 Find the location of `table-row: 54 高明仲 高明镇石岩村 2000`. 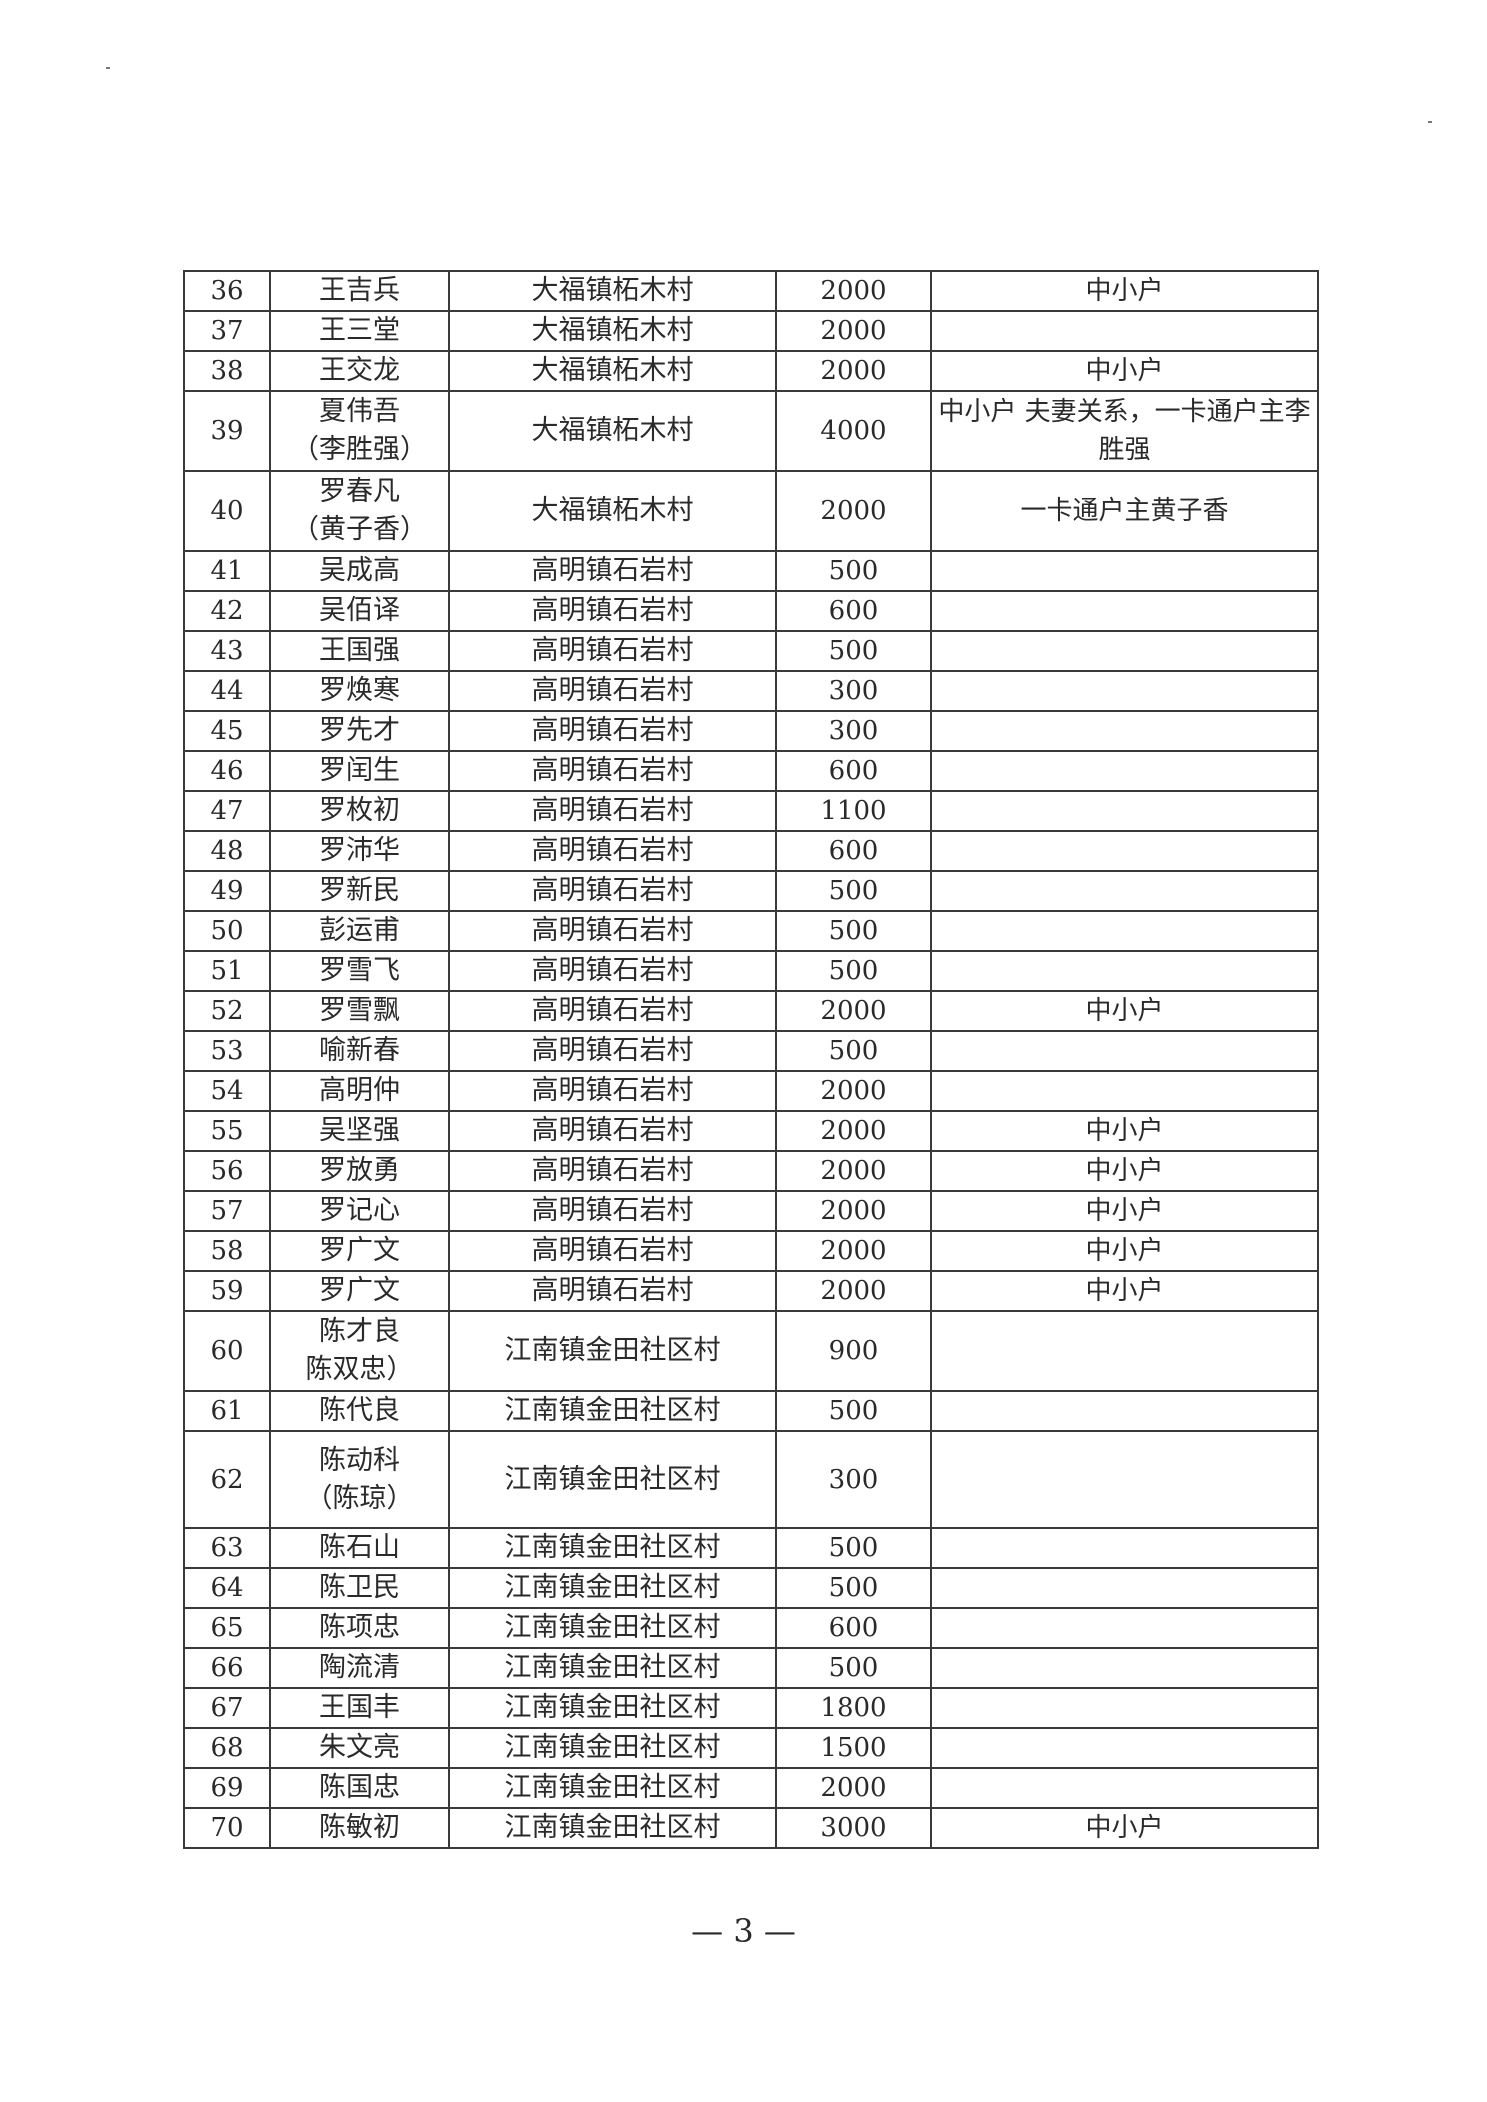

table-row: 54 高明仲 高明镇石岩村 2000 is located at coordinates (751, 1091).